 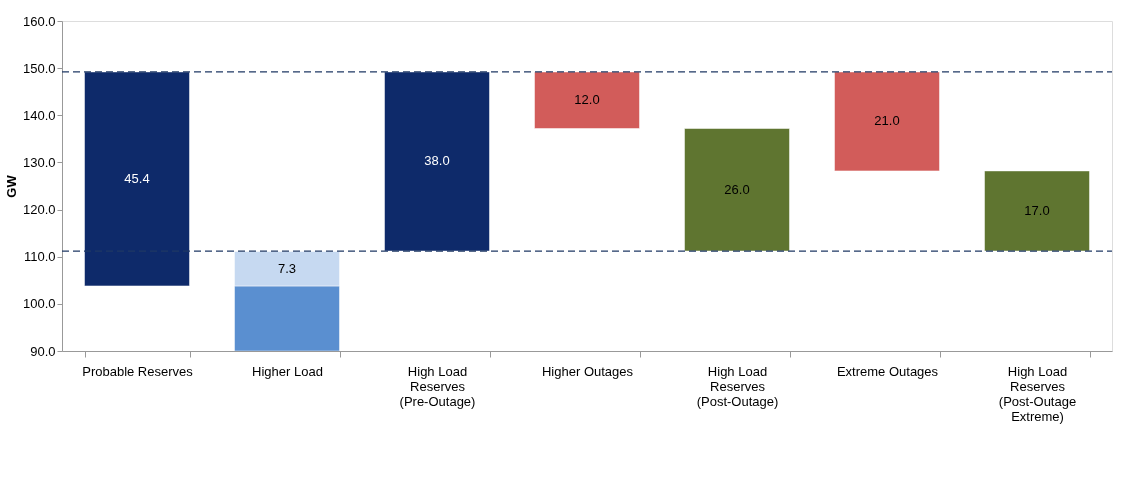 What do you see at coordinates (39, 257) in the screenshot?
I see `y-tick-label: 110.0` at bounding box center [39, 257].